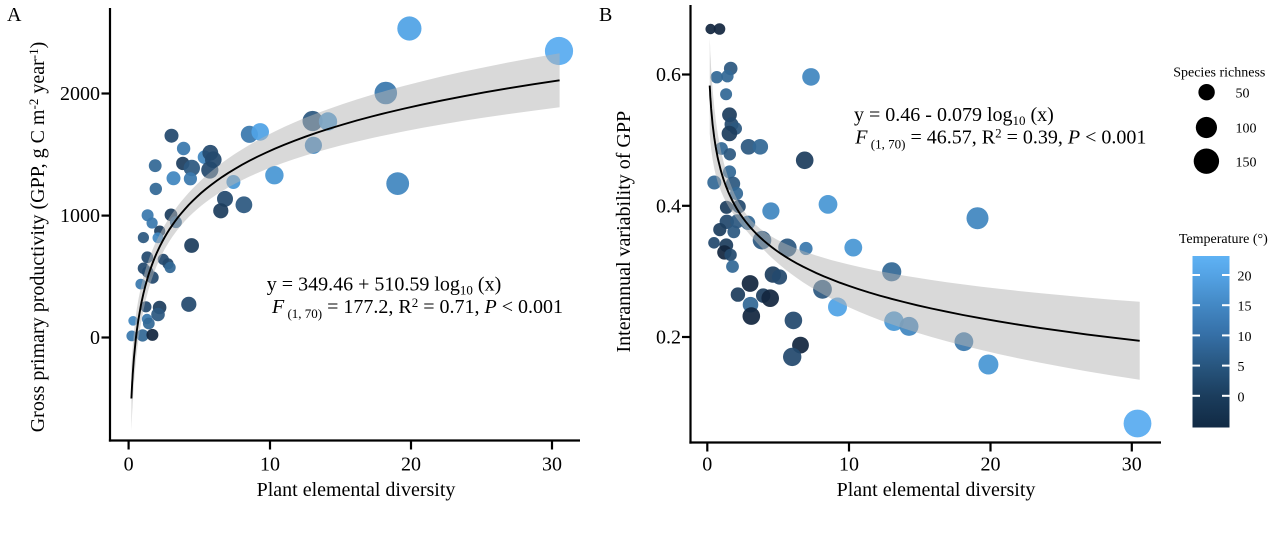 Image resolution: width=1268 pixels, height=560 pixels. I want to click on svg-text: B, so click(605, 15).